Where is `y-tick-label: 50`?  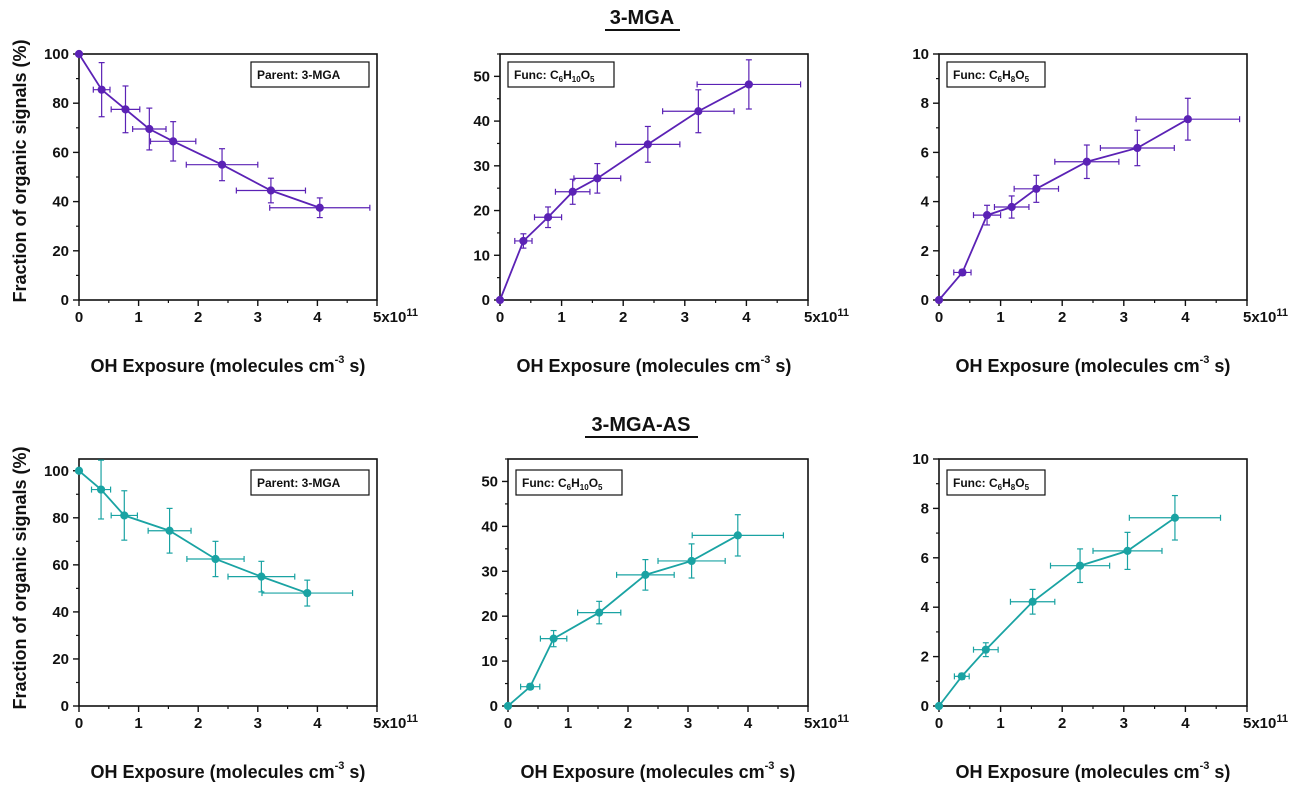 y-tick-label: 50 is located at coordinates (481, 76).